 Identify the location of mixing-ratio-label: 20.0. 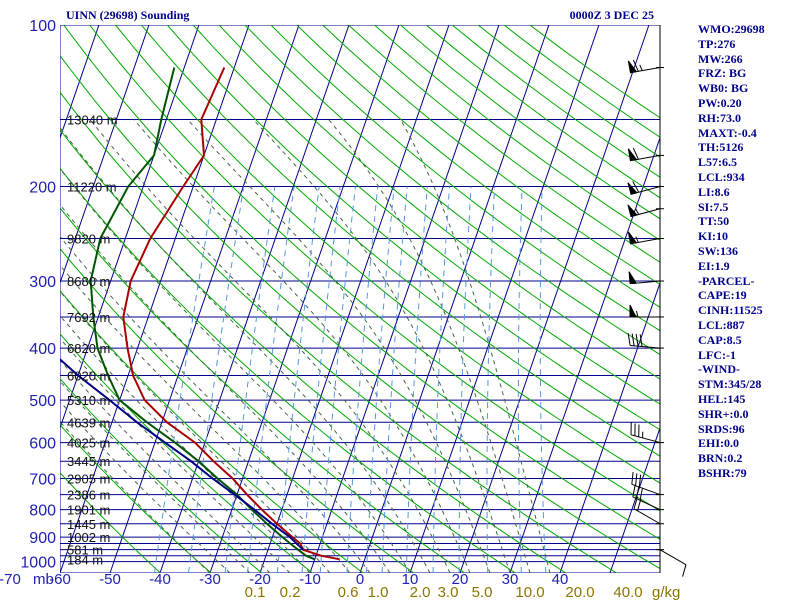
(579, 592).